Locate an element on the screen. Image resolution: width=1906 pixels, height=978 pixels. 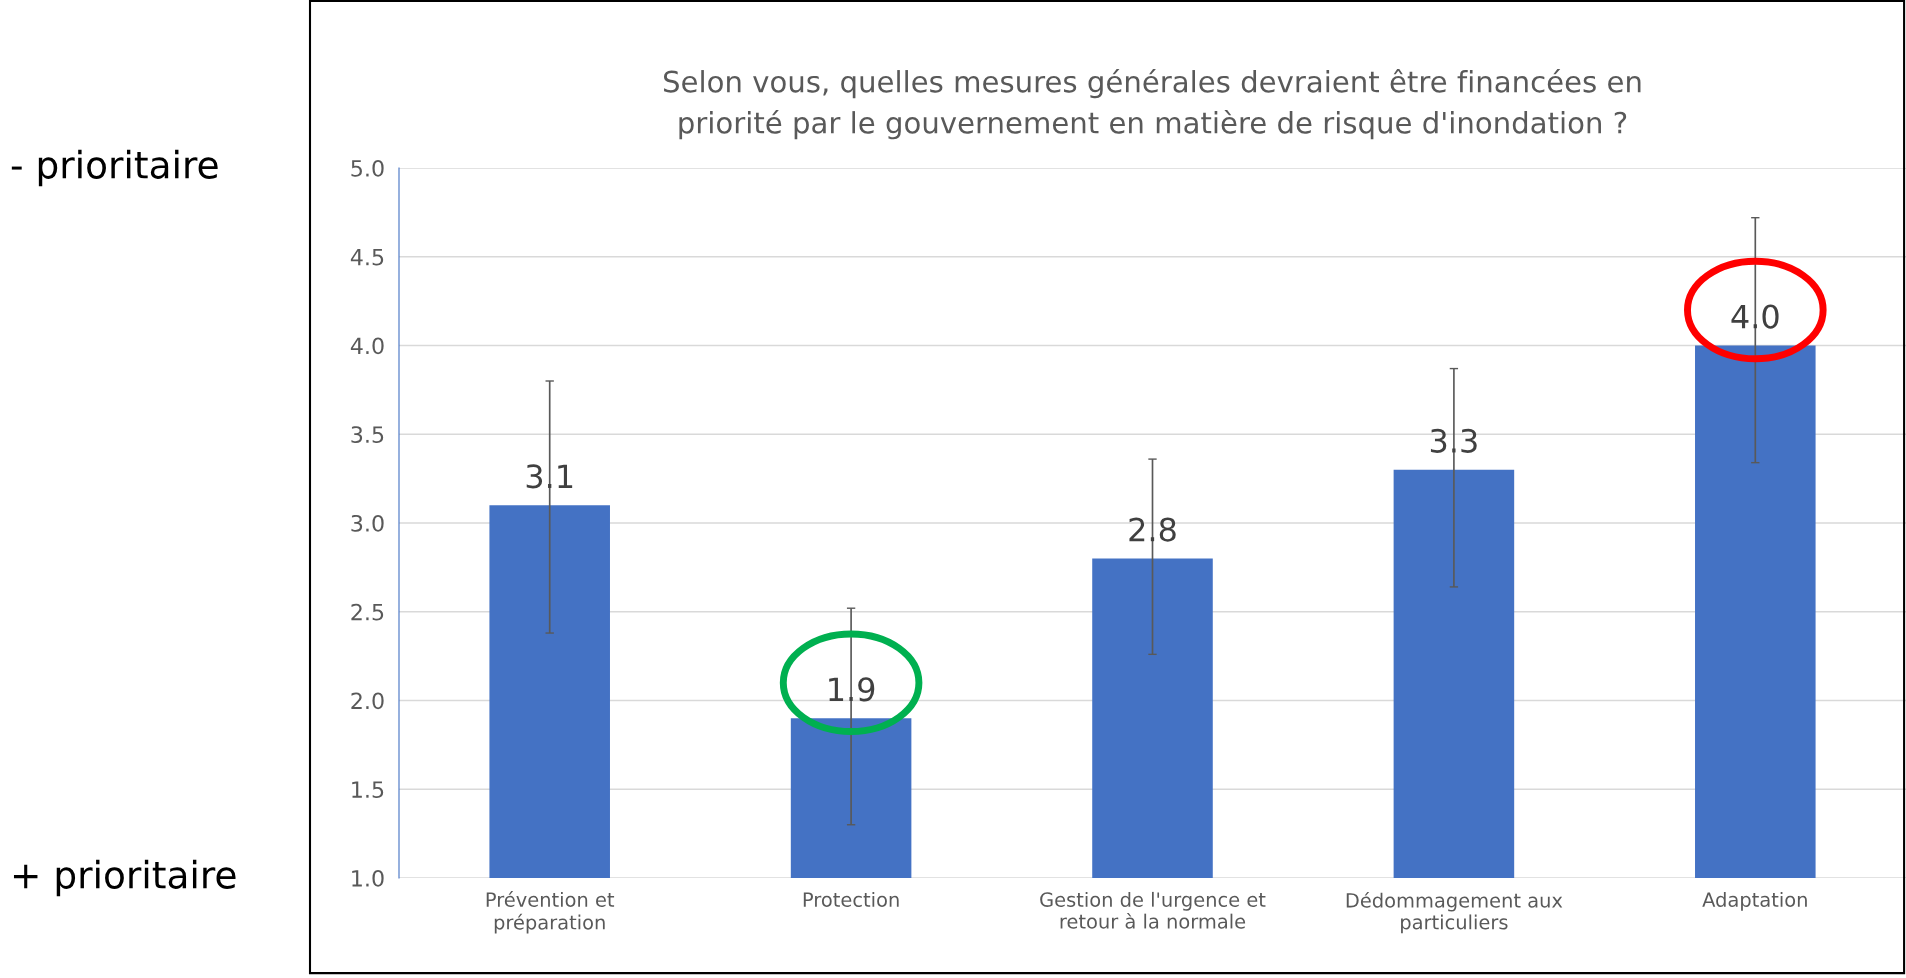
y-tick-label: 3.5 is located at coordinates (367, 435).